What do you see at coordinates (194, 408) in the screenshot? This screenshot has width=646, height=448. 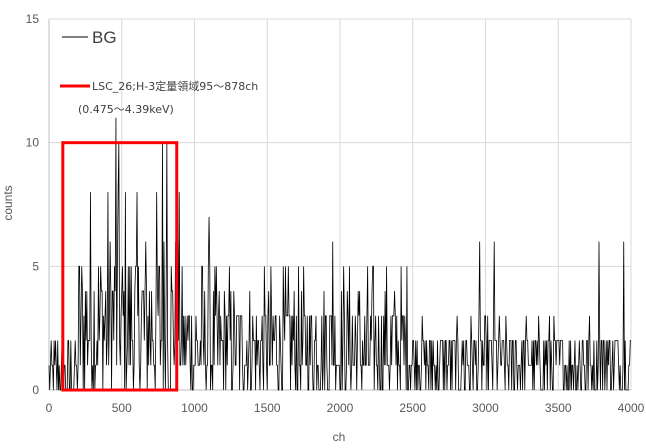 I see `x-tick-label-1000: 1000` at bounding box center [194, 408].